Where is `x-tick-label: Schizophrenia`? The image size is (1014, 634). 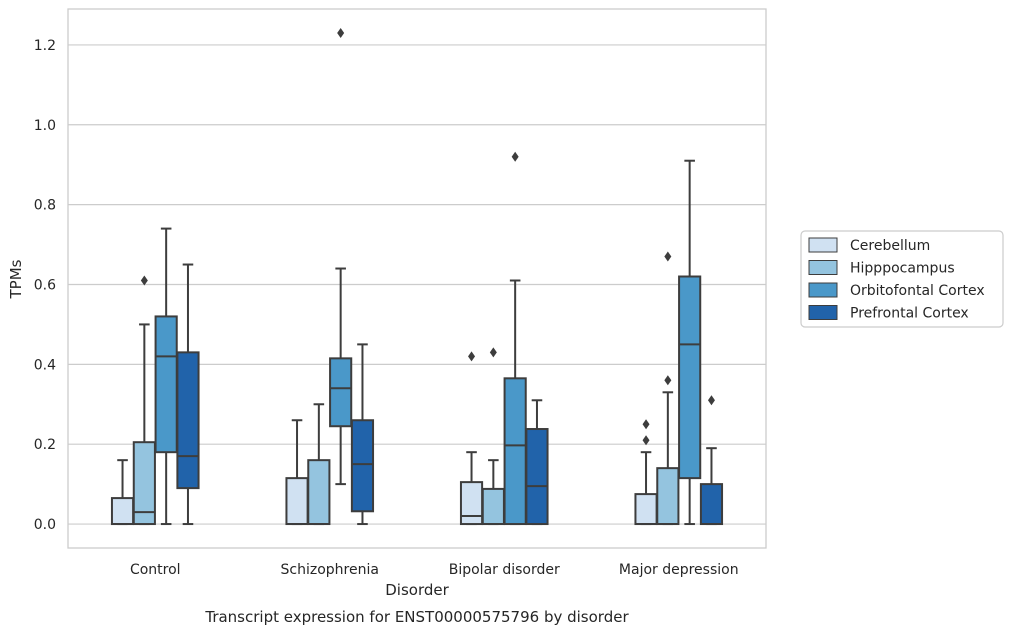
x-tick-label: Schizophrenia is located at coordinates (330, 570).